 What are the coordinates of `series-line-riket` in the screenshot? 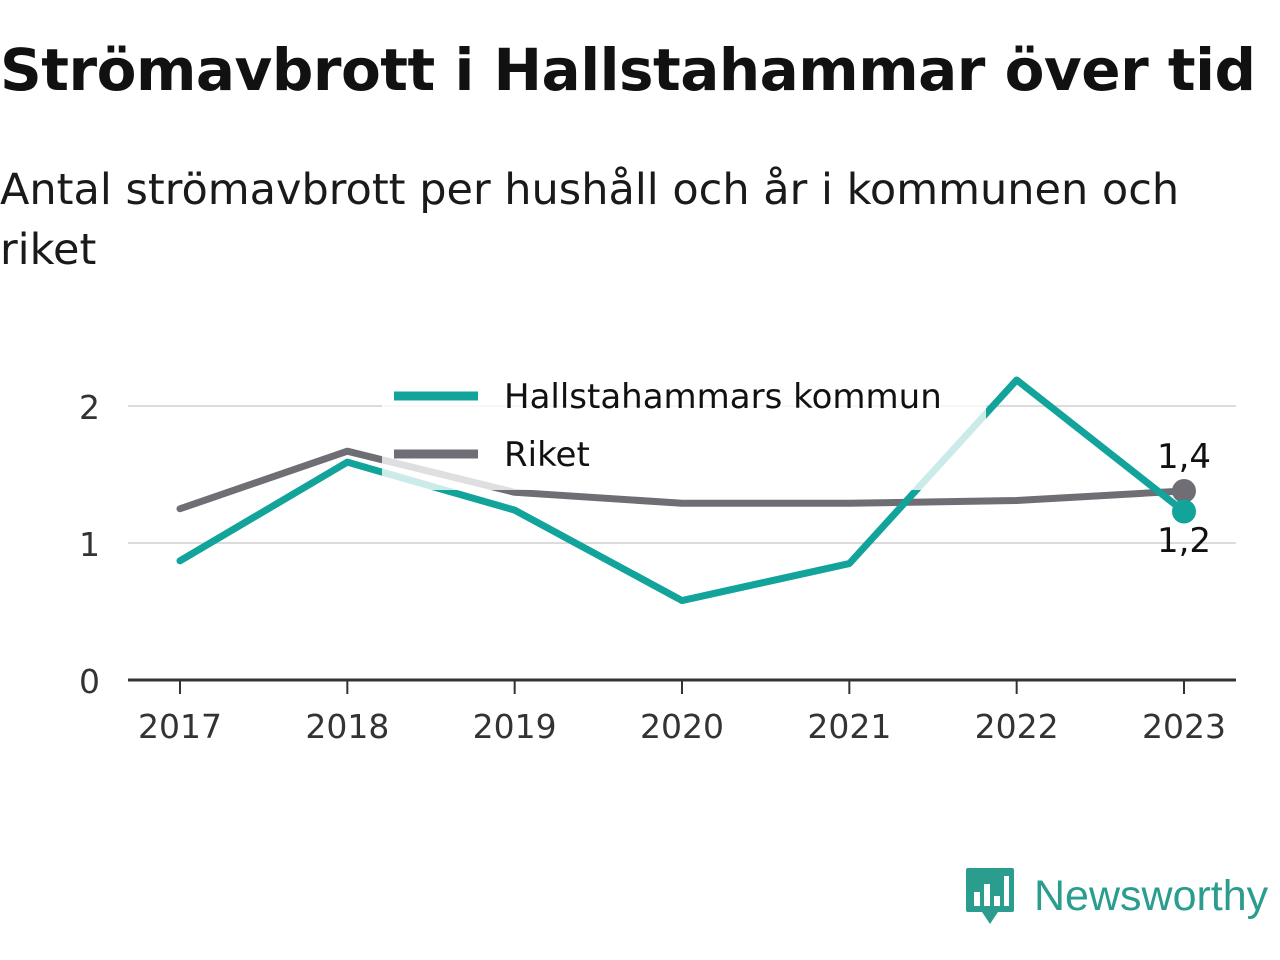 It's located at (682, 480).